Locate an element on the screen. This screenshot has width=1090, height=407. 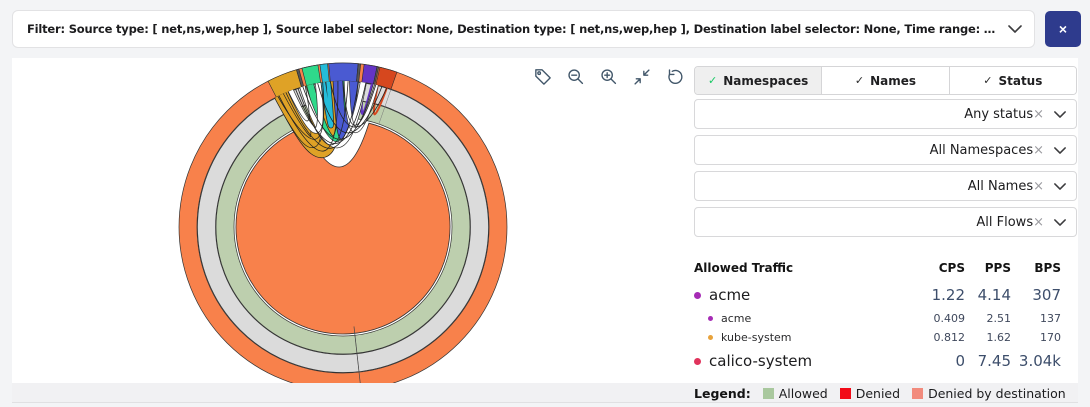
legend-item-denied-by-destination: Denied by destination is located at coordinates (989, 393).